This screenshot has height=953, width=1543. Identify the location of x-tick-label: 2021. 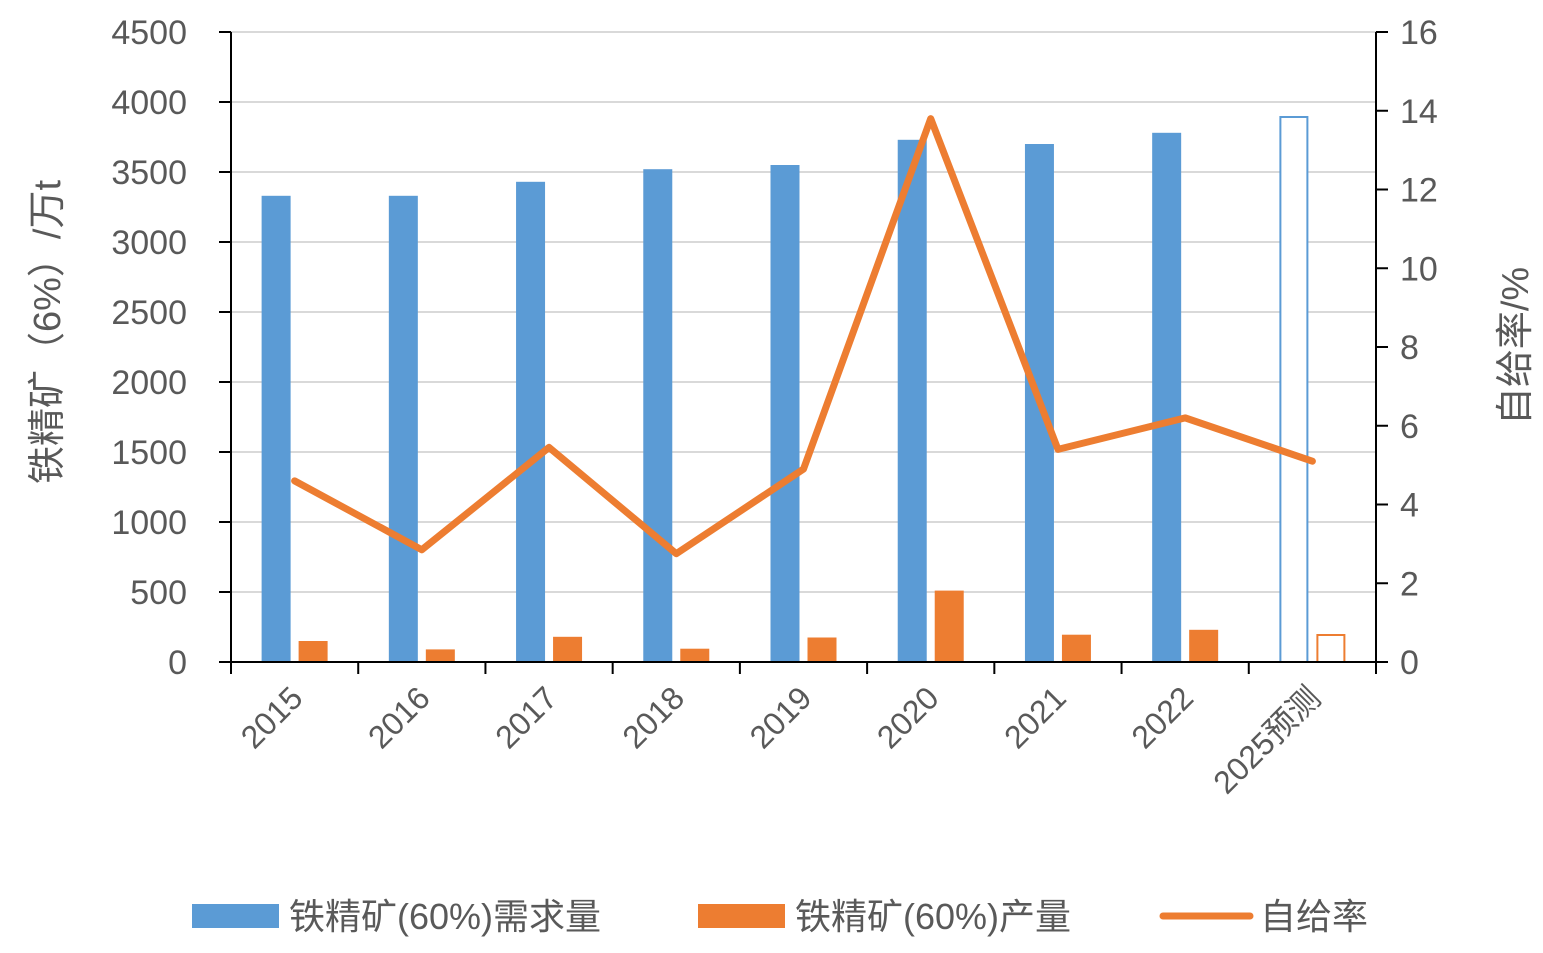
(1035, 717).